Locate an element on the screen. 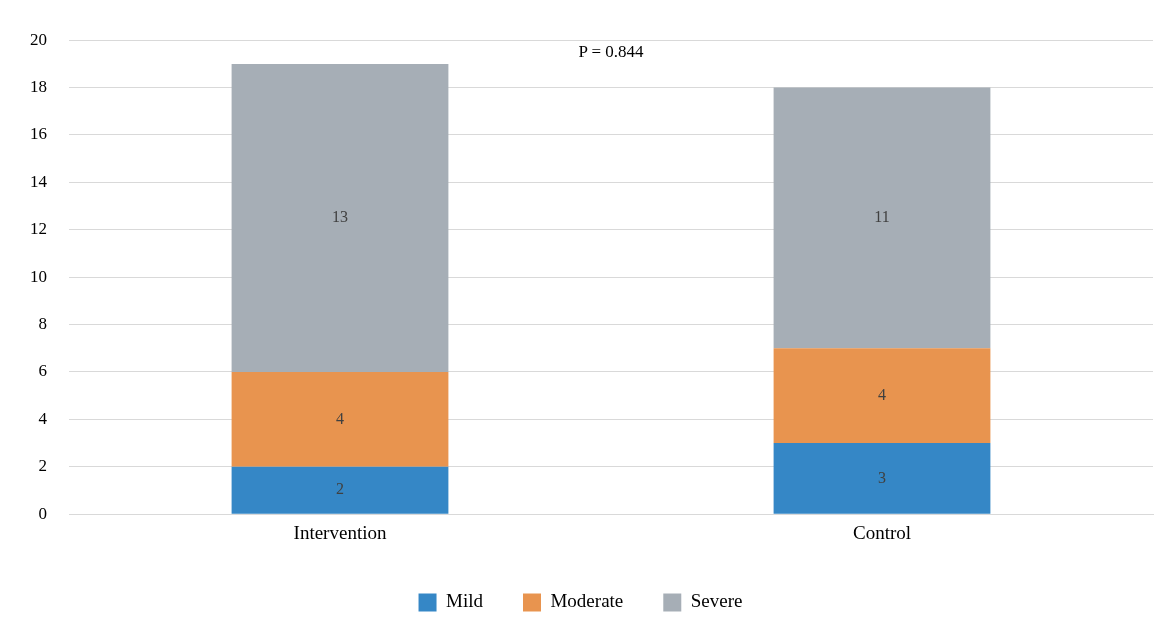 The width and height of the screenshot is (1165, 630). y-tick-label: 12 is located at coordinates (38, 229).